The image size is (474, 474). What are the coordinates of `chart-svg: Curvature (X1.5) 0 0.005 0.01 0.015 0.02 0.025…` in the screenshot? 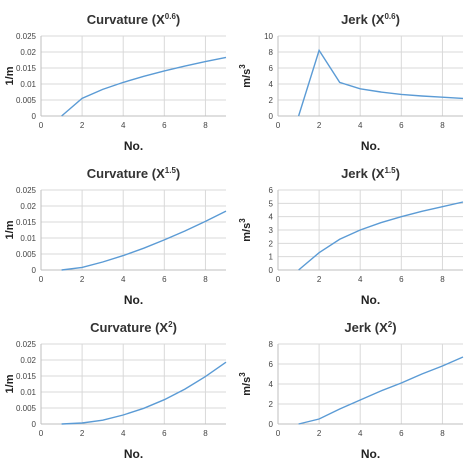 It's located at (115, 236).